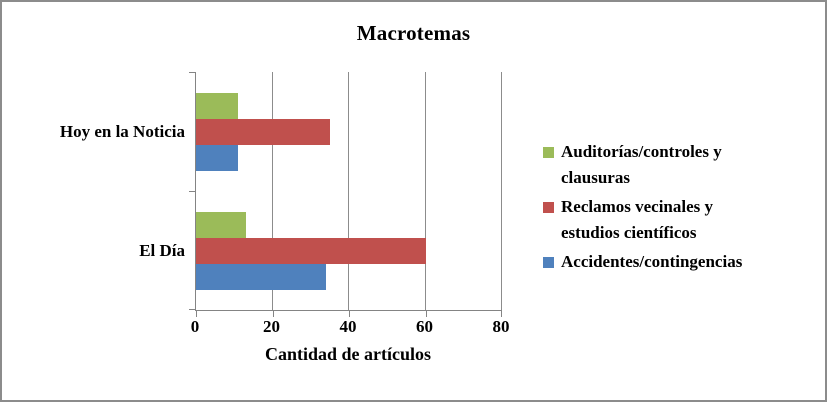  I want to click on legend-label: Accidentes/contingencias, so click(652, 261).